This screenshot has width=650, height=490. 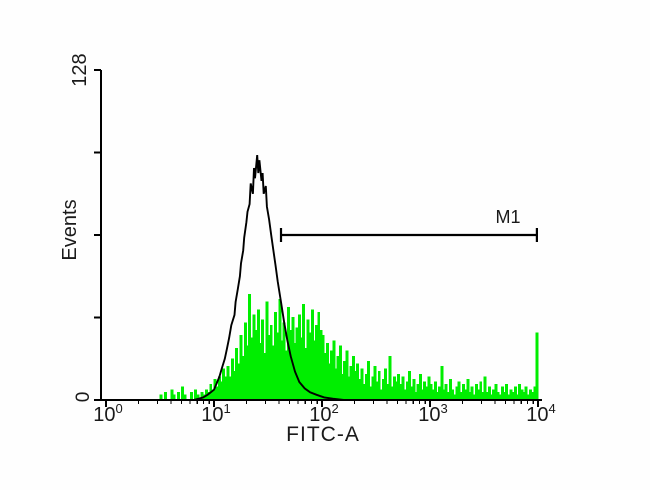 I want to click on x-tick-exponent: 1, so click(x=227, y=408).